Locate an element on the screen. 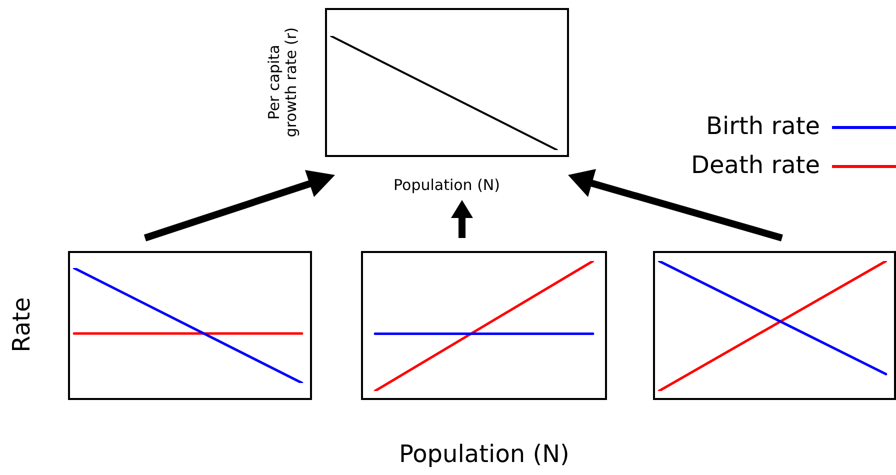 Image resolution: width=896 pixels, height=475 pixels. legend-label: Death rate is located at coordinates (755, 165).